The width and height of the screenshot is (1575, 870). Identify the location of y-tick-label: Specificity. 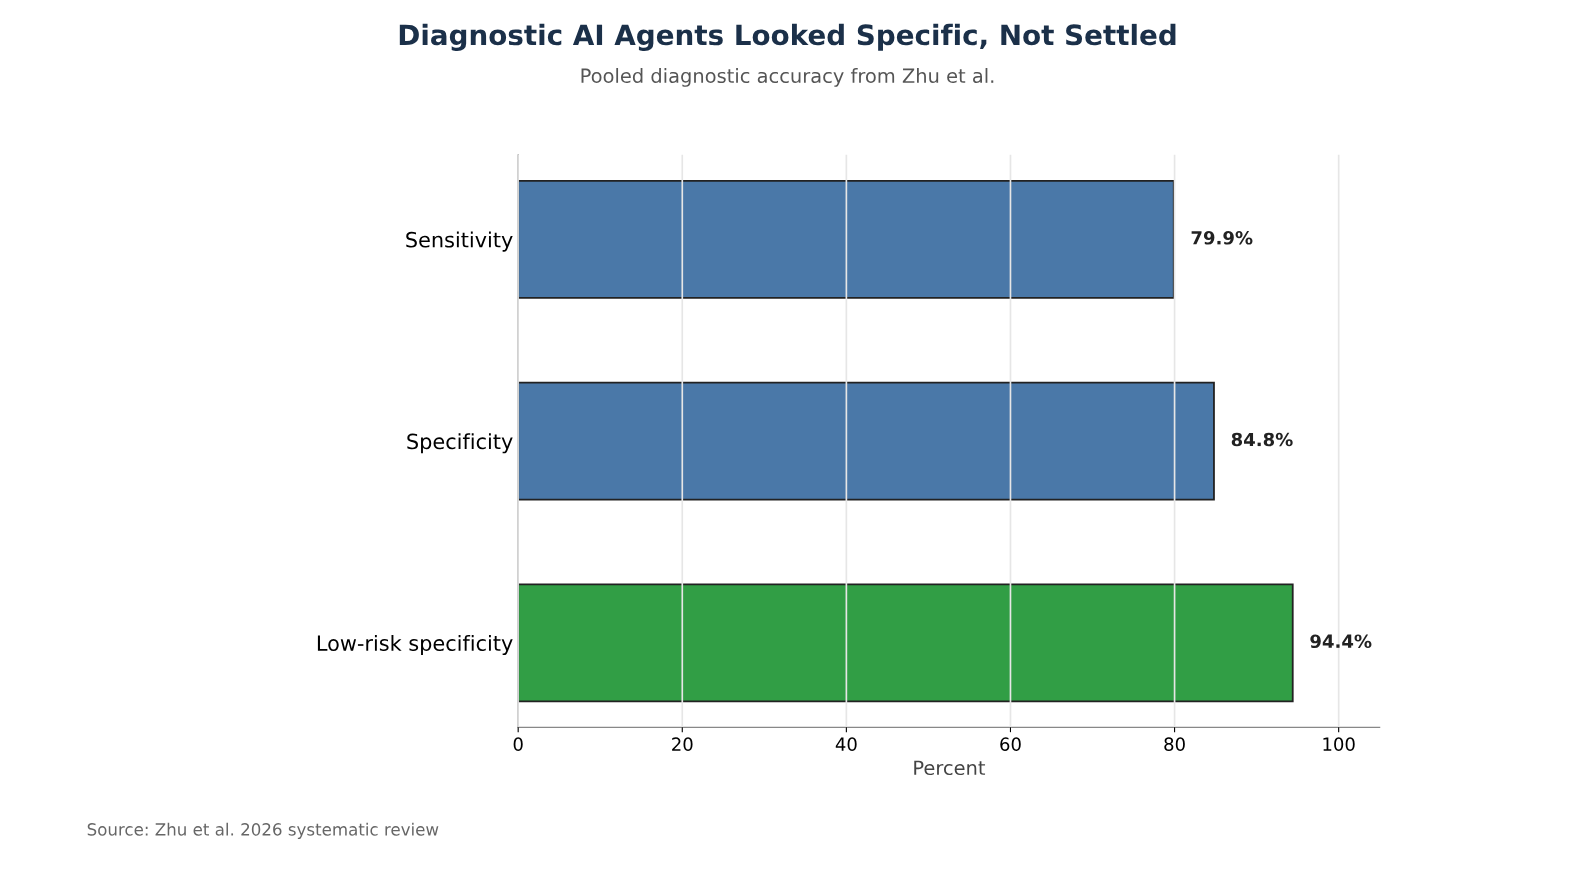
(460, 443).